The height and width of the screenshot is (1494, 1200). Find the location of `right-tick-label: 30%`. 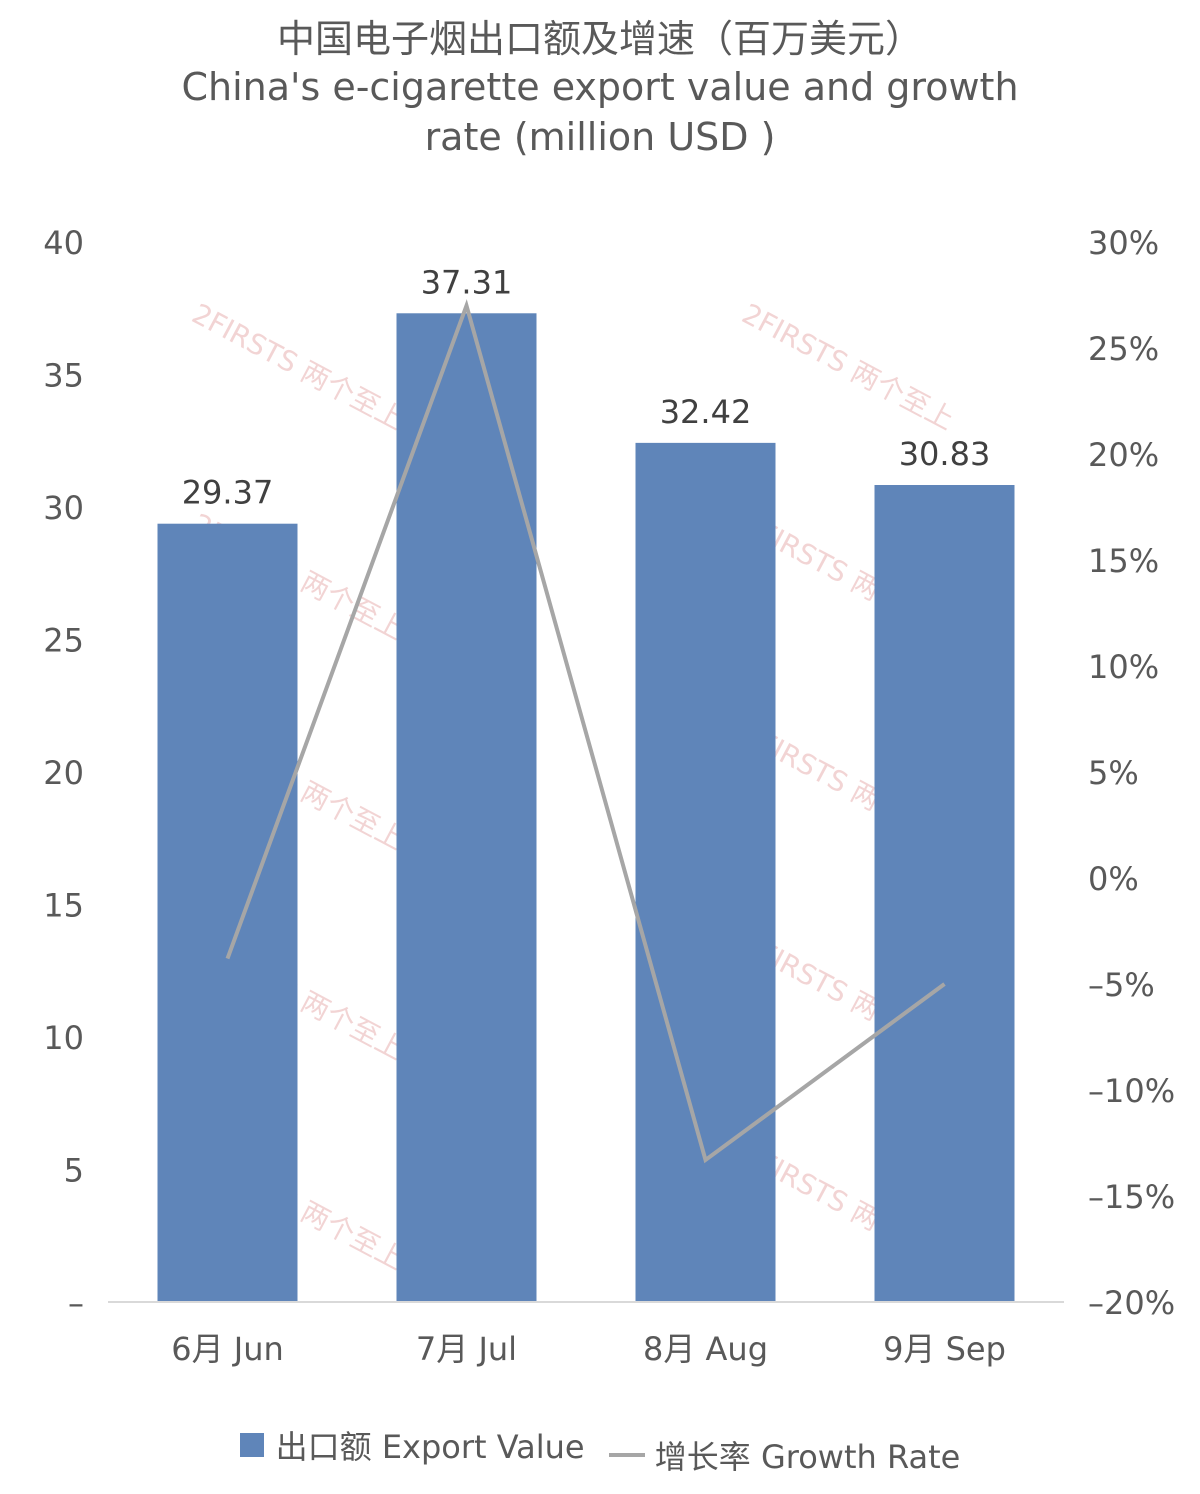

right-tick-label: 30% is located at coordinates (1123, 243).